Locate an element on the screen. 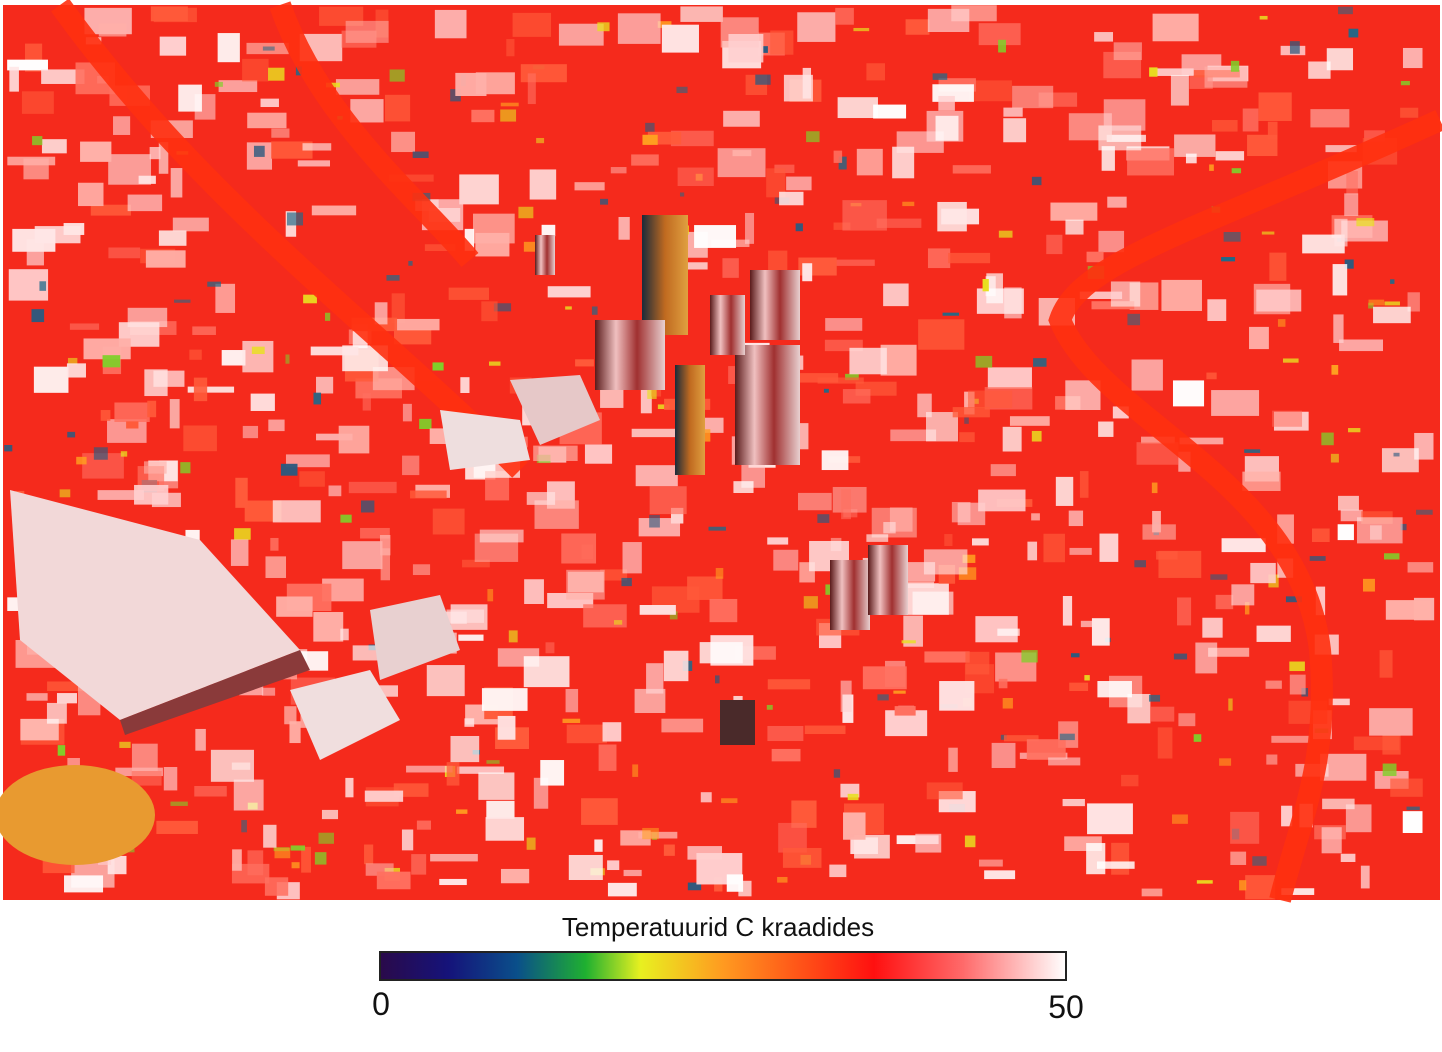 This screenshot has width=1442, height=1052. colorbar-max-label: 50 is located at coordinates (1066, 1007).